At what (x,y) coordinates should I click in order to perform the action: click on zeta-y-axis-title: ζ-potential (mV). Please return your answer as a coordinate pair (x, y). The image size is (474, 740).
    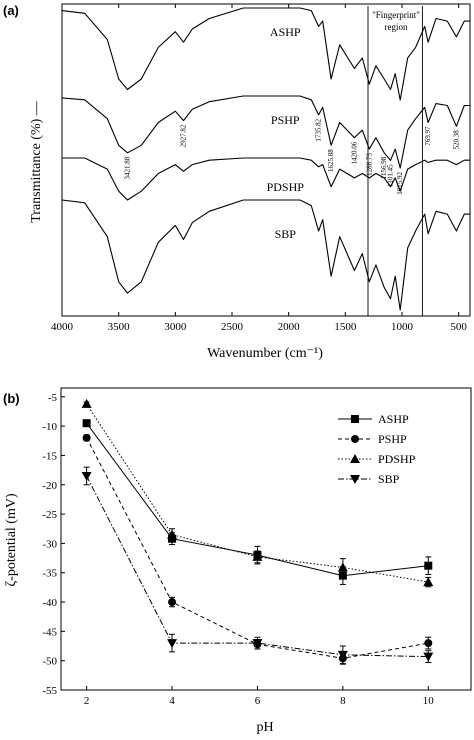
    Looking at the image, I should click on (11, 540).